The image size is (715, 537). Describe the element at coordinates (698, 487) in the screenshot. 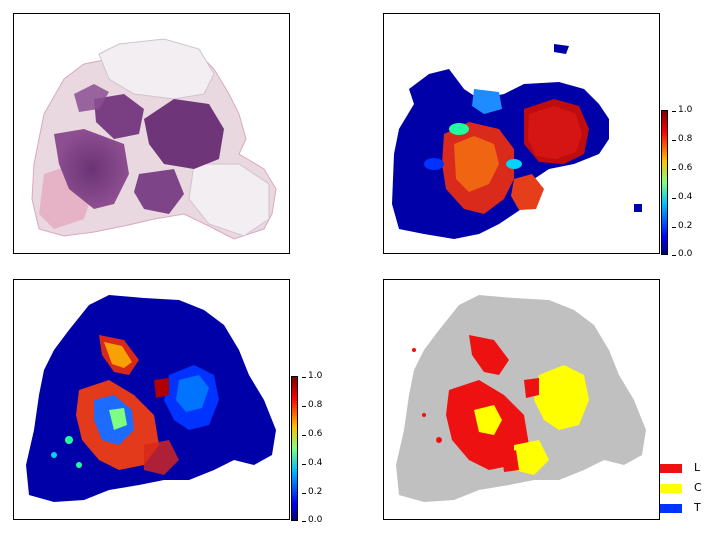

I see `legend-label-c: C` at that location.